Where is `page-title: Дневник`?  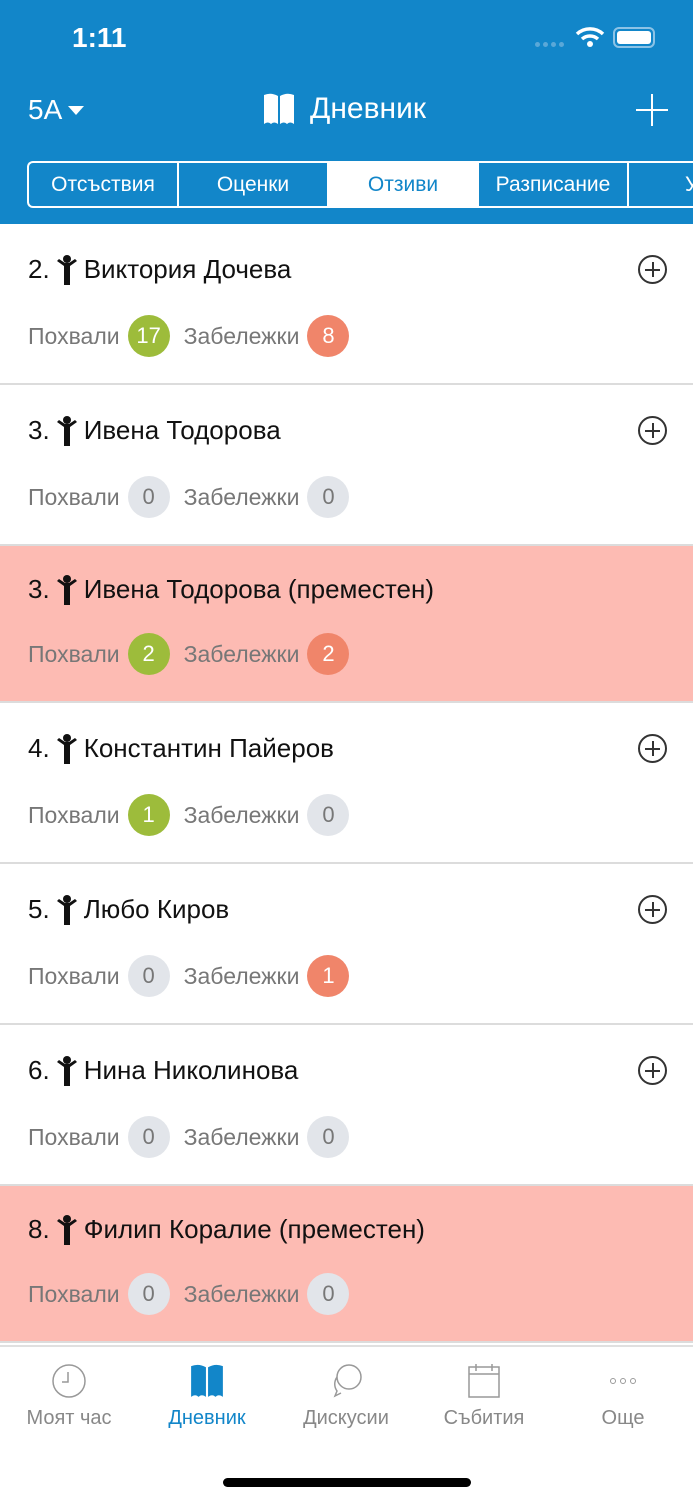 page-title: Дневник is located at coordinates (344, 109).